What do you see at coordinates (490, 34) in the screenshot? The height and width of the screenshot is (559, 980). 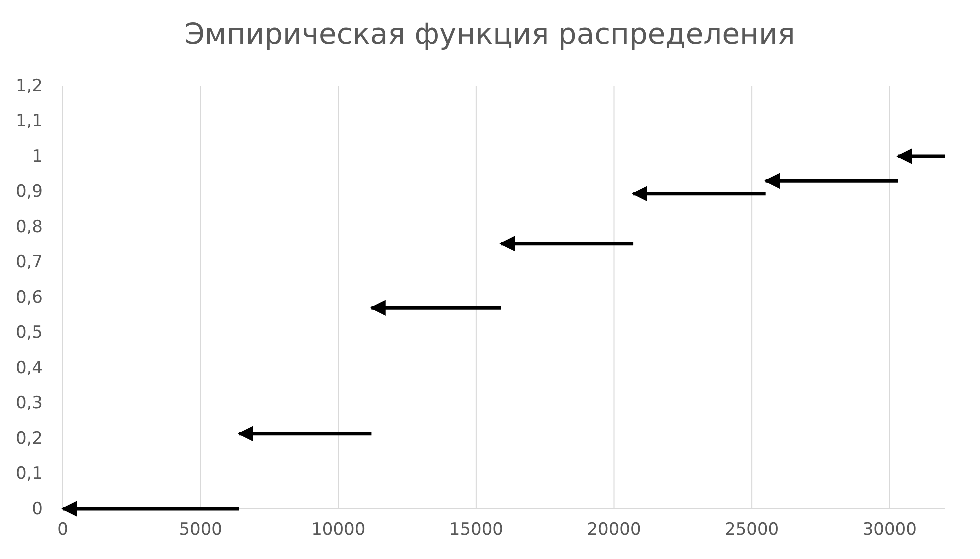 I see `chart-title: Эмпирическая функция распределения` at bounding box center [490, 34].